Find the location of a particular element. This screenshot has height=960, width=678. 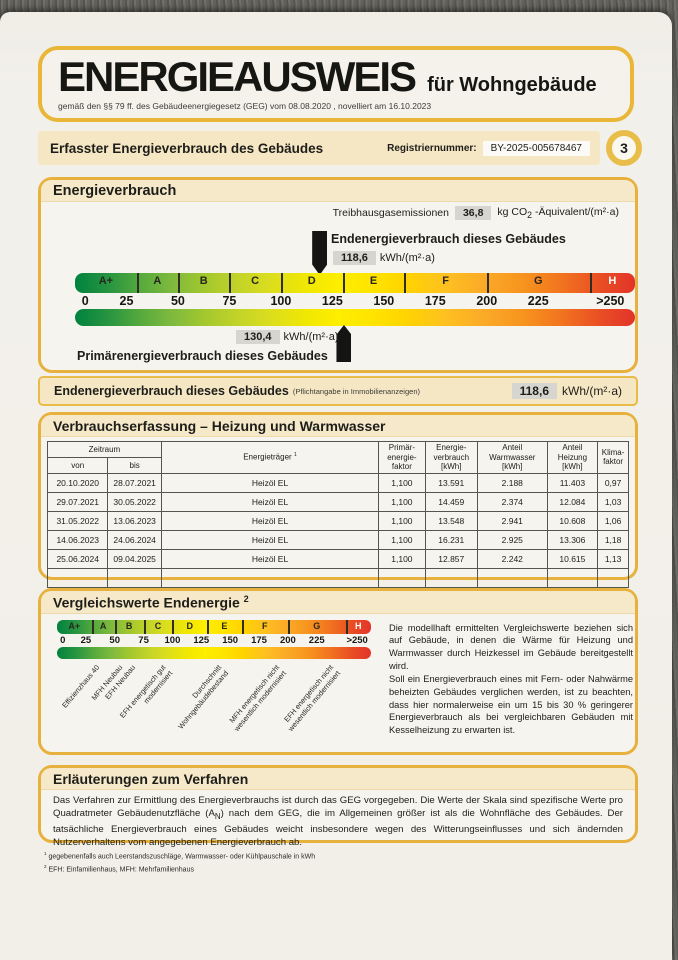

efficiency-class-A+: A+ is located at coordinates (74, 625).